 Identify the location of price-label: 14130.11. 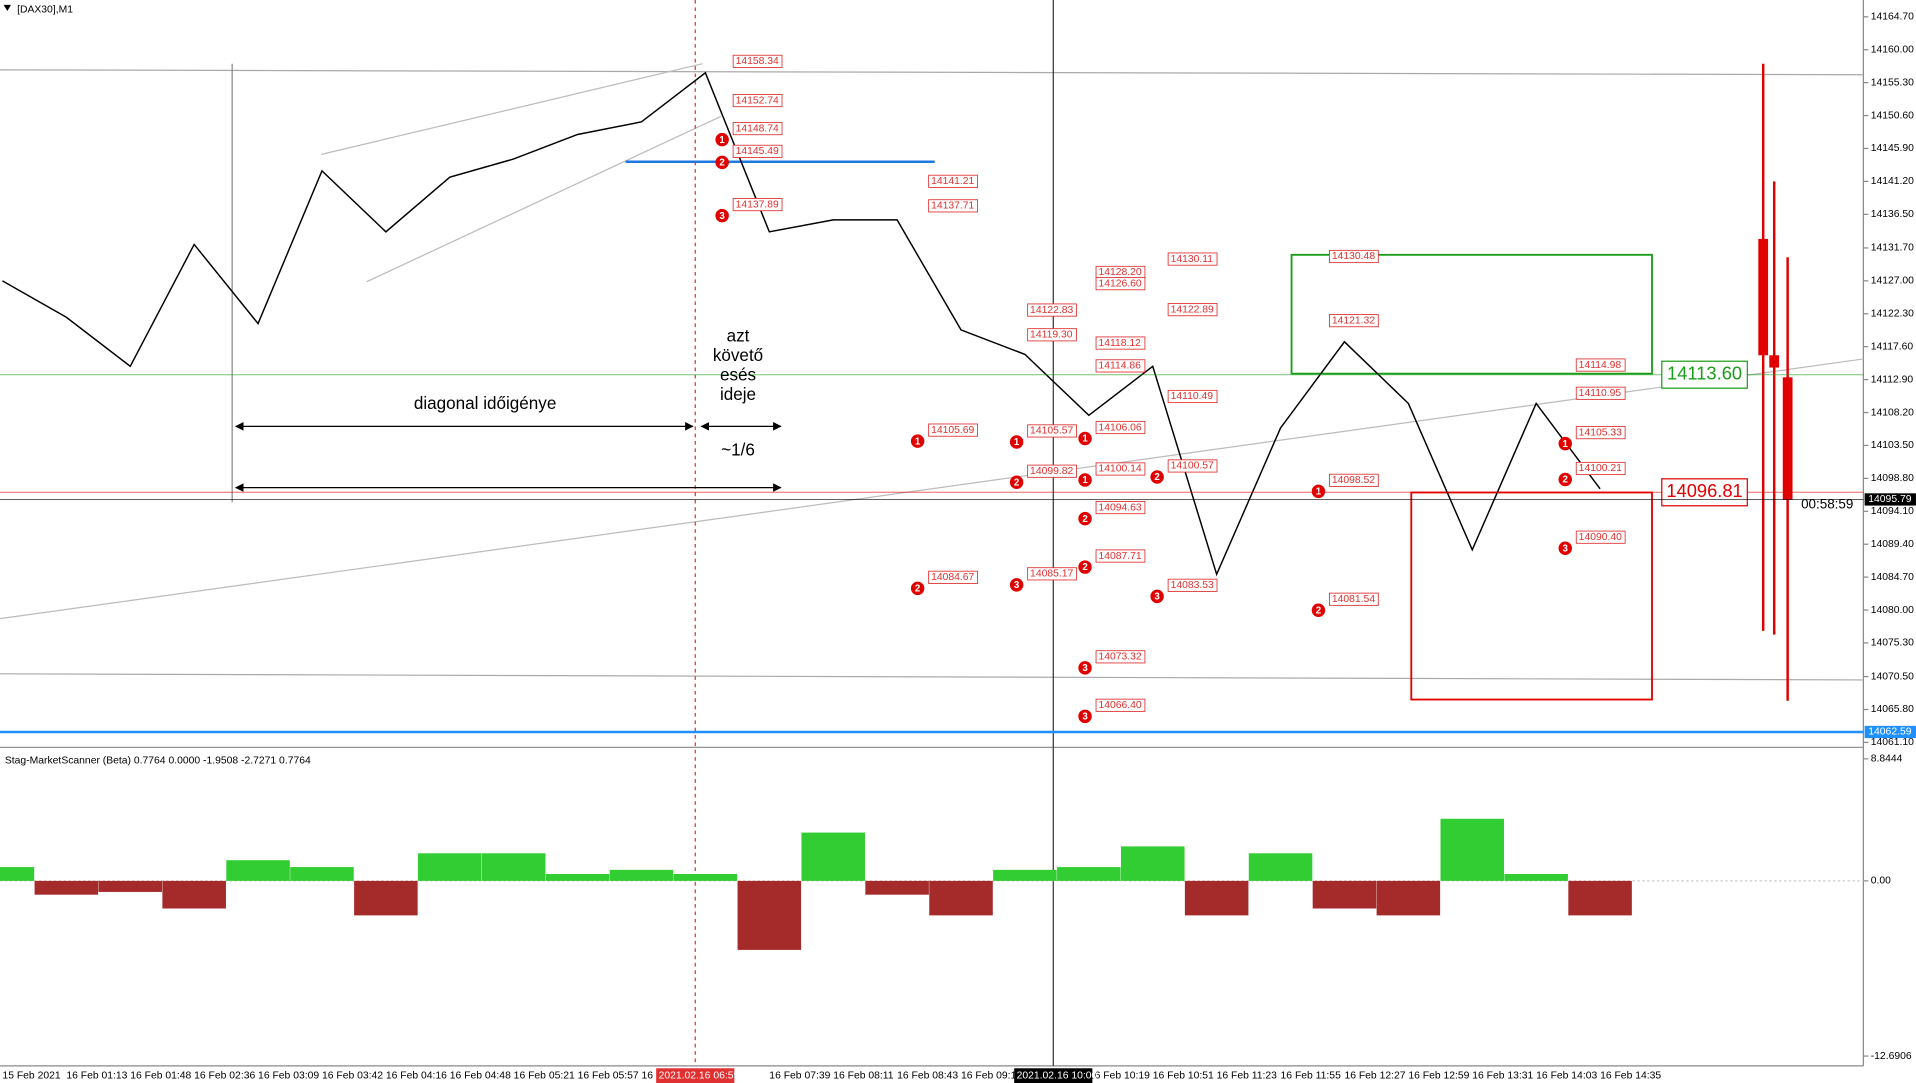
(1192, 259).